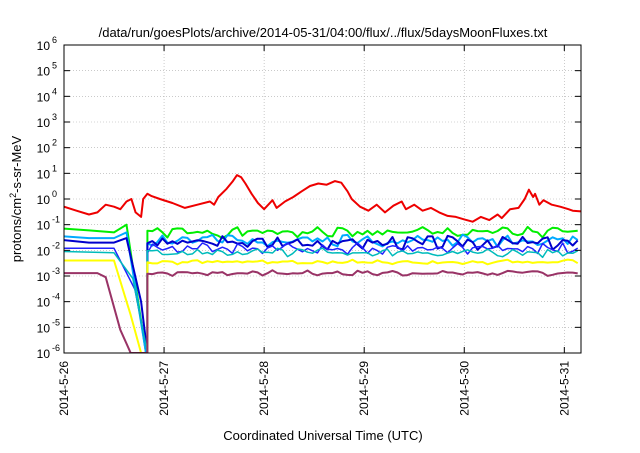 Image resolution: width=640 pixels, height=453 pixels. Describe the element at coordinates (47, 70) in the screenshot. I see `y-tick-label: 10 5` at that location.